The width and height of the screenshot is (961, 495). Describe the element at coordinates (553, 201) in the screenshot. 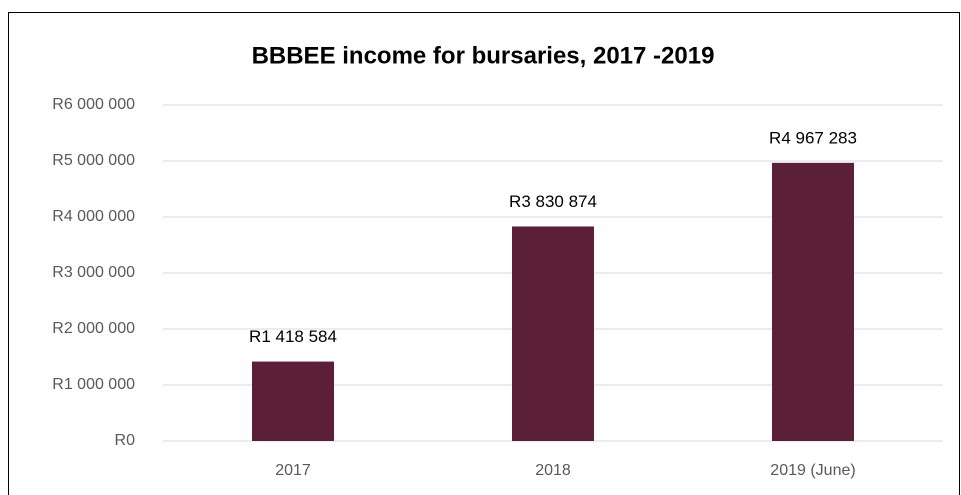

I see `data-label: R3 830 874` at that location.